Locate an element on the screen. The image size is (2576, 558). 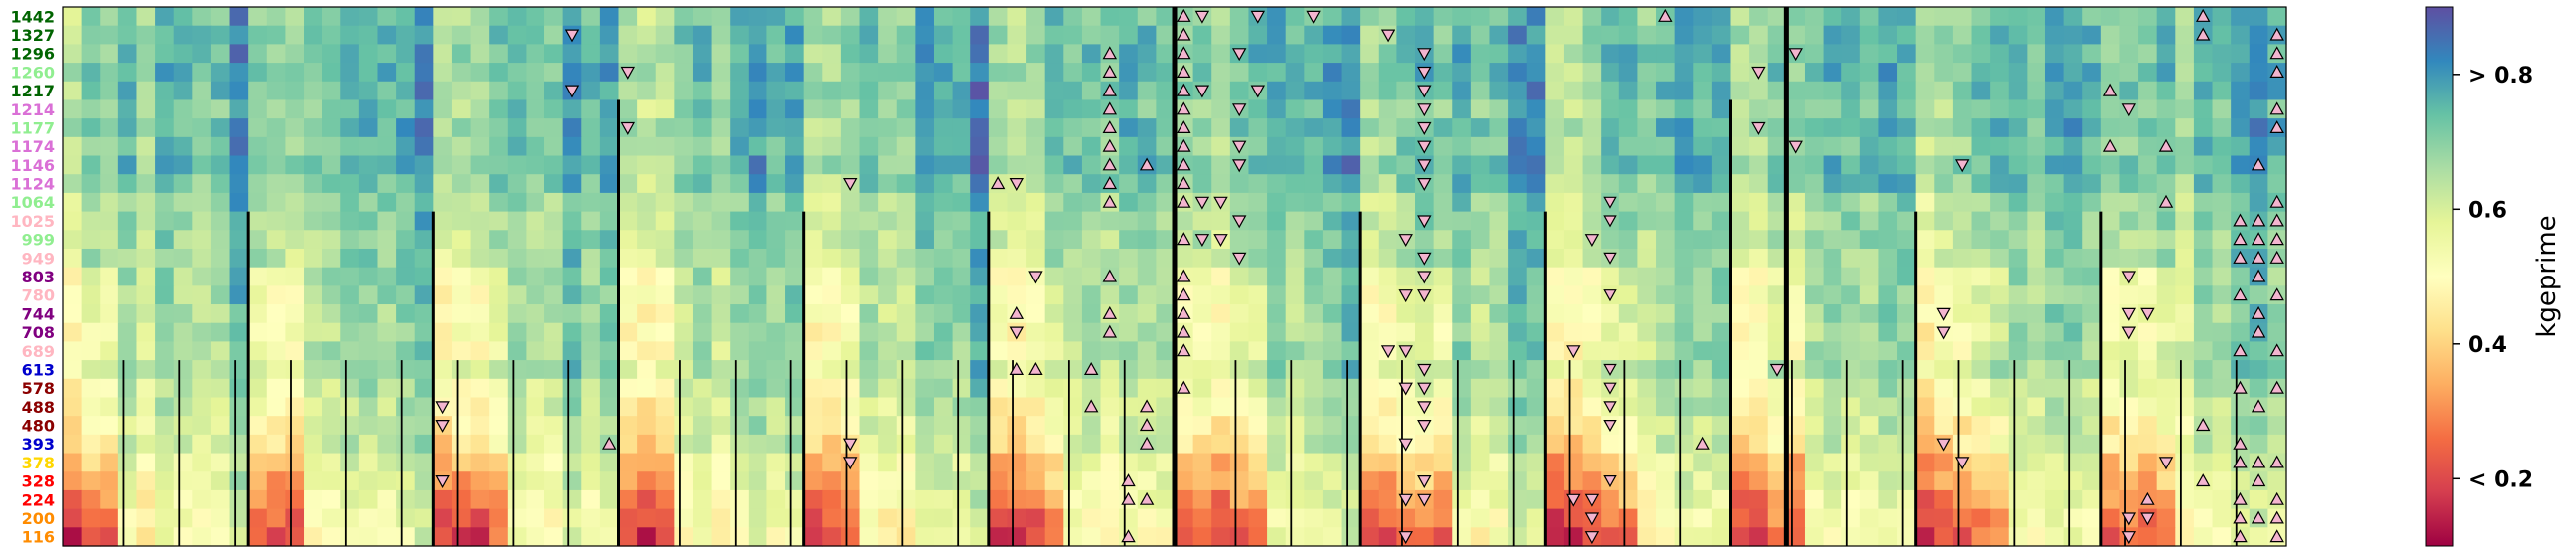
row-label: 613 is located at coordinates (38, 369).